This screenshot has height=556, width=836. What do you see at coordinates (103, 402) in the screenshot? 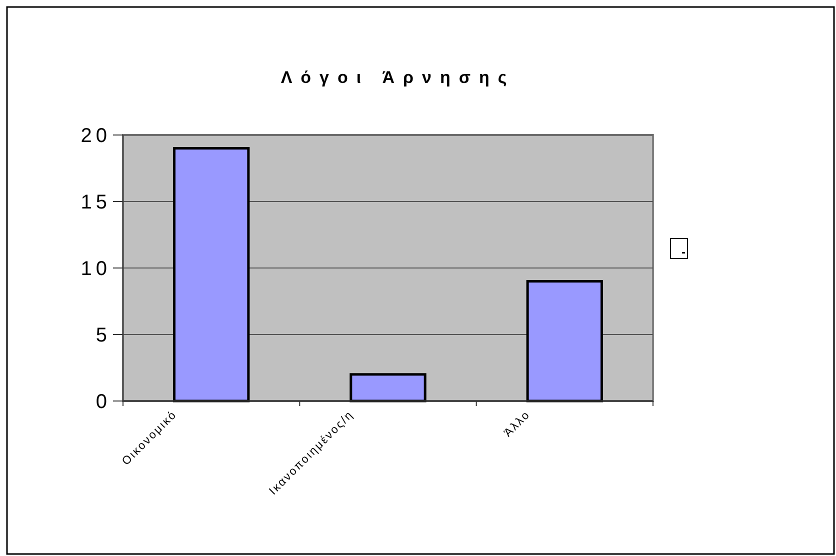
I see `y-tick-label: 0` at bounding box center [103, 402].